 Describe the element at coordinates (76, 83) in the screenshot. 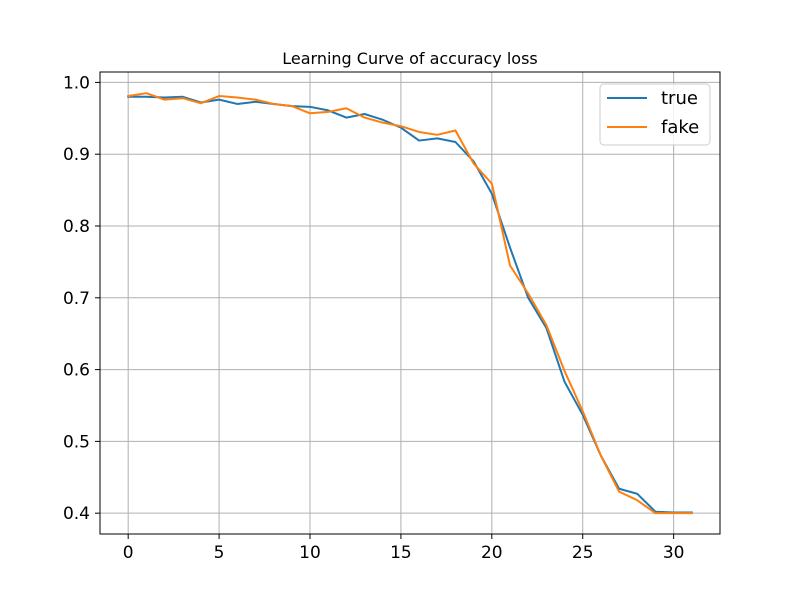

I see `y-tick-label: 1.0` at that location.